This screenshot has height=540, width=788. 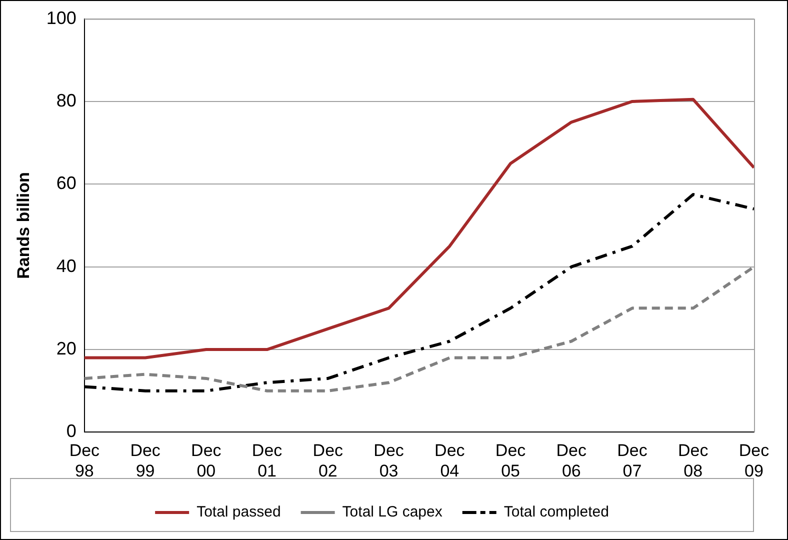 What do you see at coordinates (572, 460) in the screenshot?
I see `x-tick-label: Dec 06` at bounding box center [572, 460].